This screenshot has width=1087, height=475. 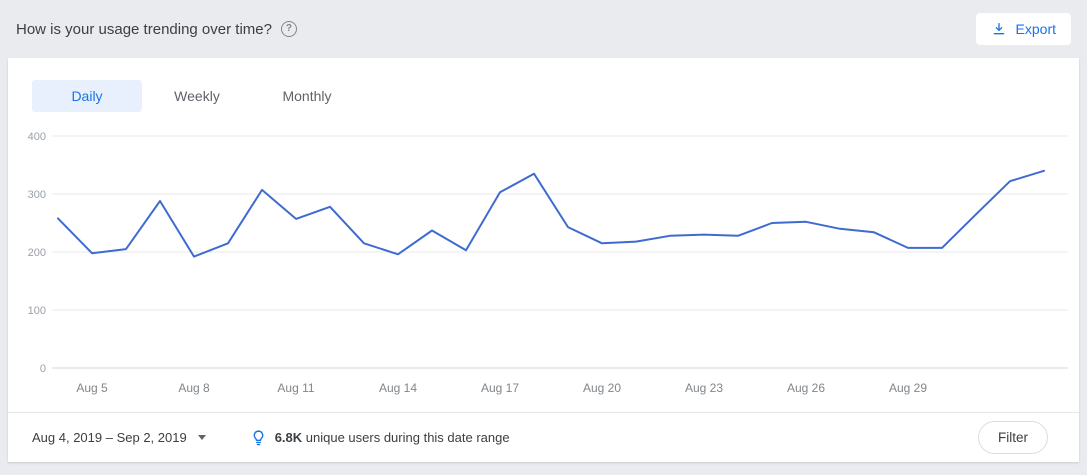 I want to click on date-range-label: Aug 4, 2019 – Sep 2, 2019, so click(x=109, y=437).